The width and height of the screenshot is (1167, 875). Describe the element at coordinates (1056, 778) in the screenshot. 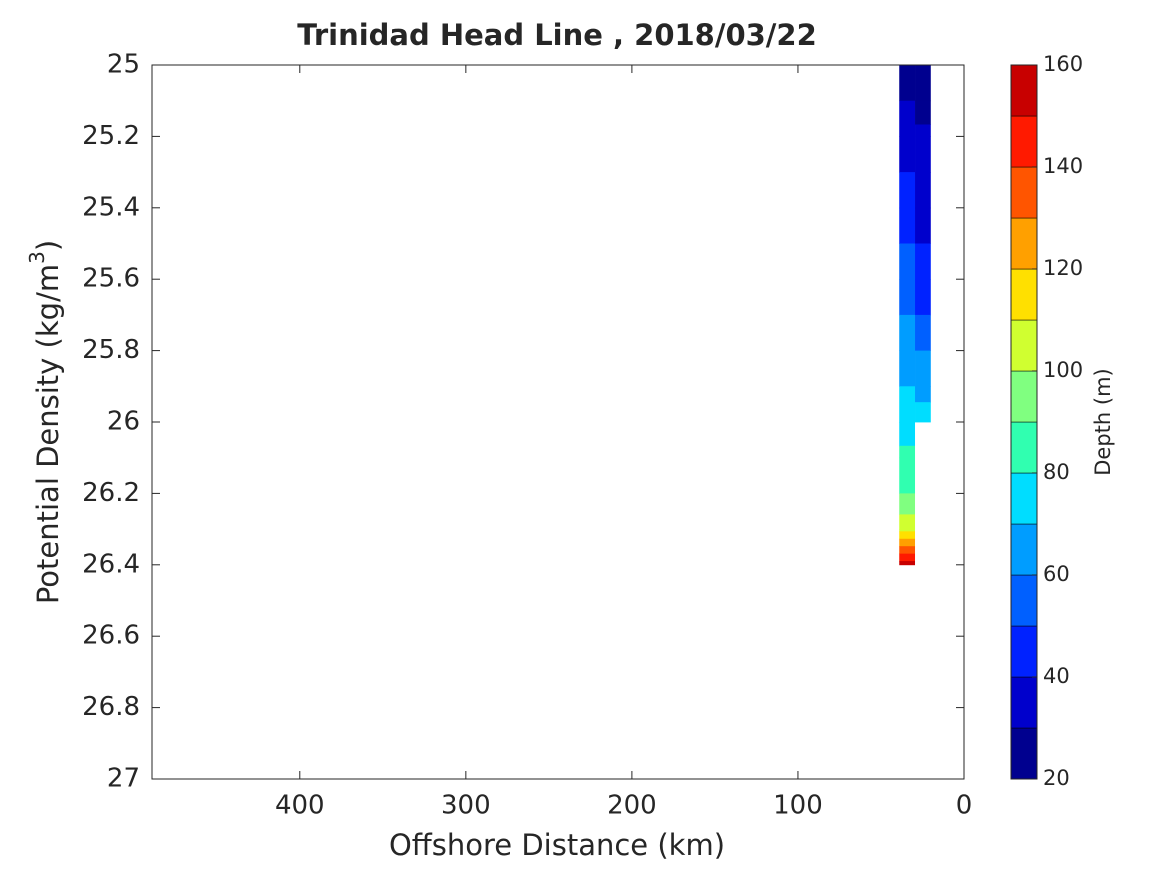

I see `colorbar-tick-label: 20` at that location.